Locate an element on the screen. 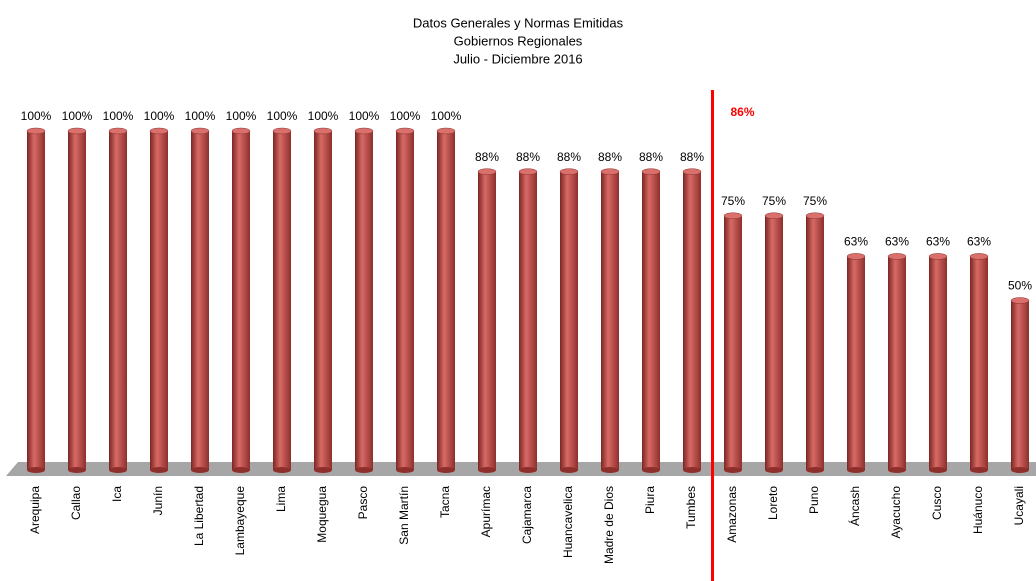 This screenshot has height=581, width=1036. x-tick-label: San Martín is located at coordinates (404, 515).